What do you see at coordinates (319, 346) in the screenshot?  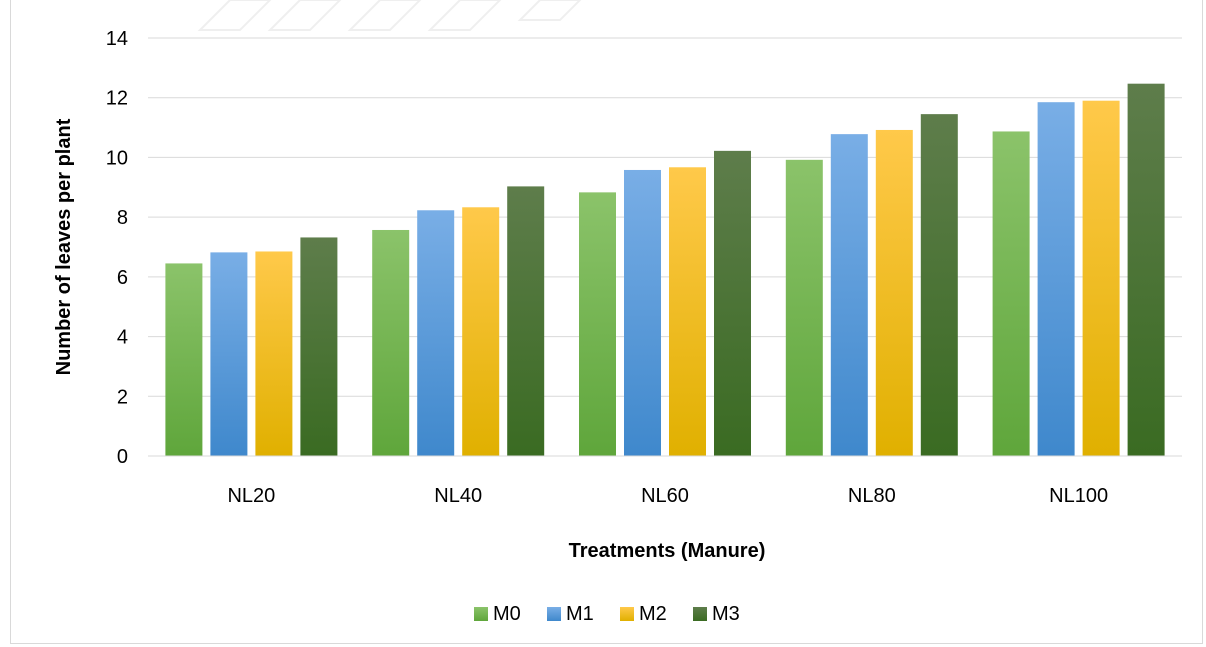 I see `bar-m3-nl20` at bounding box center [319, 346].